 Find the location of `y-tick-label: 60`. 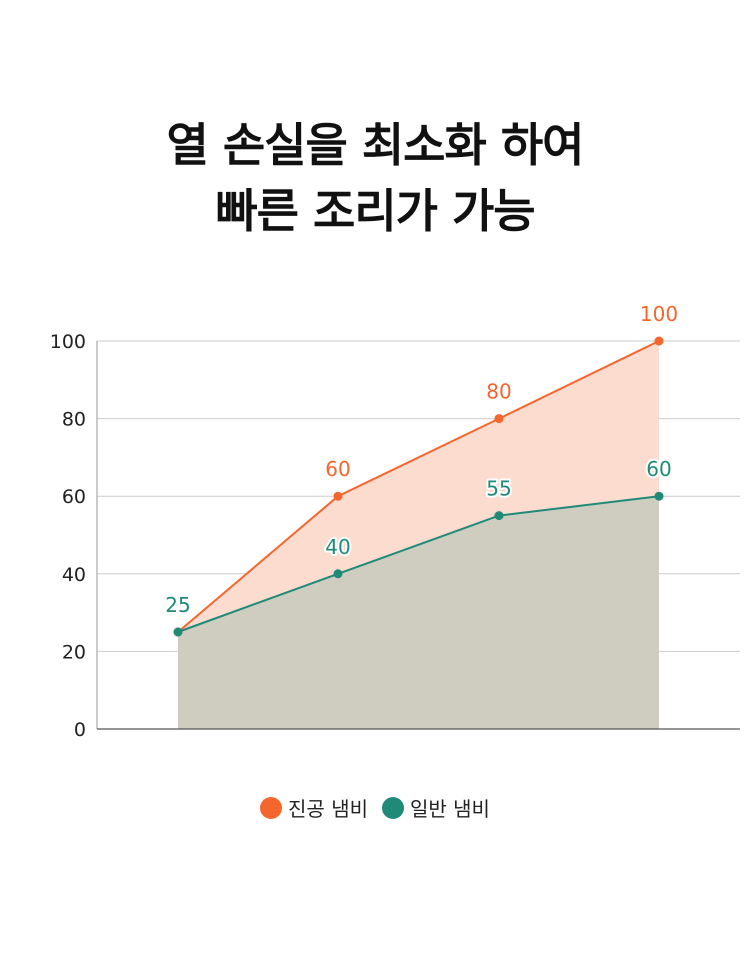

y-tick-label: 60 is located at coordinates (74, 497).